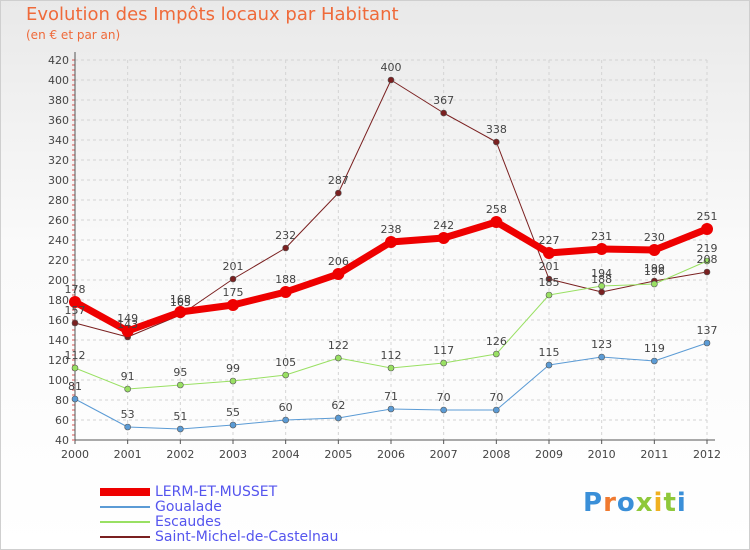 This screenshot has width=750, height=550. Describe the element at coordinates (654, 348) in the screenshot. I see `series-1-value-label: 119` at that location.